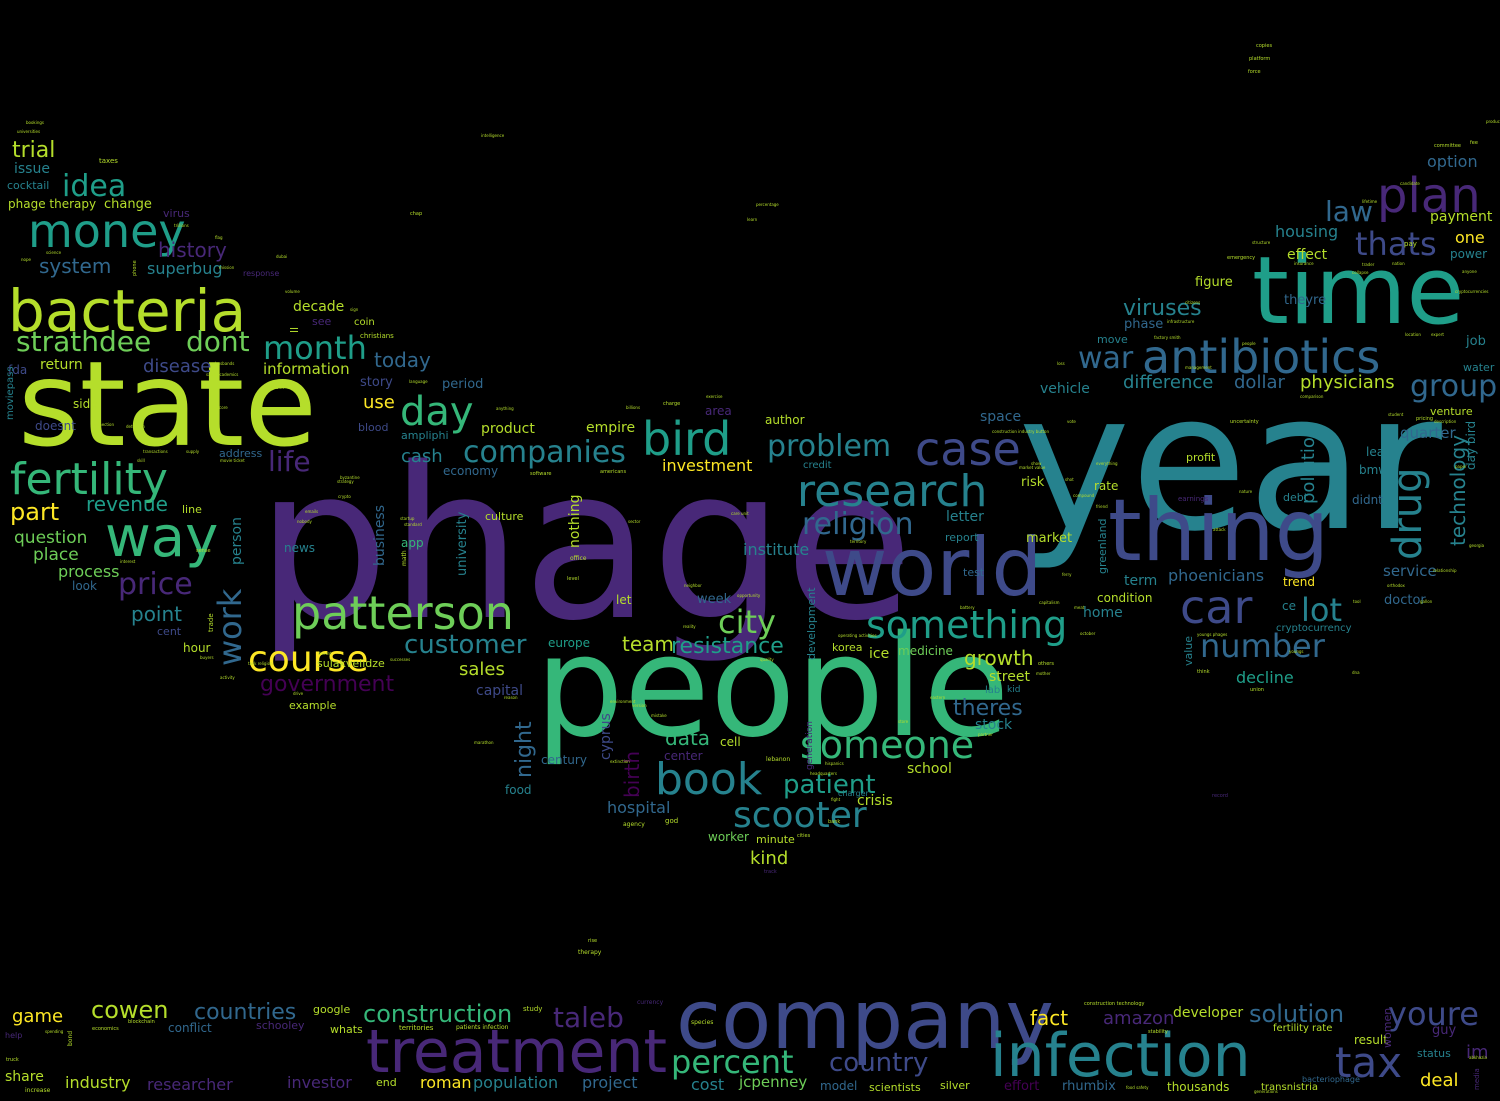  I want to click on word-bank: bank, so click(834, 822).